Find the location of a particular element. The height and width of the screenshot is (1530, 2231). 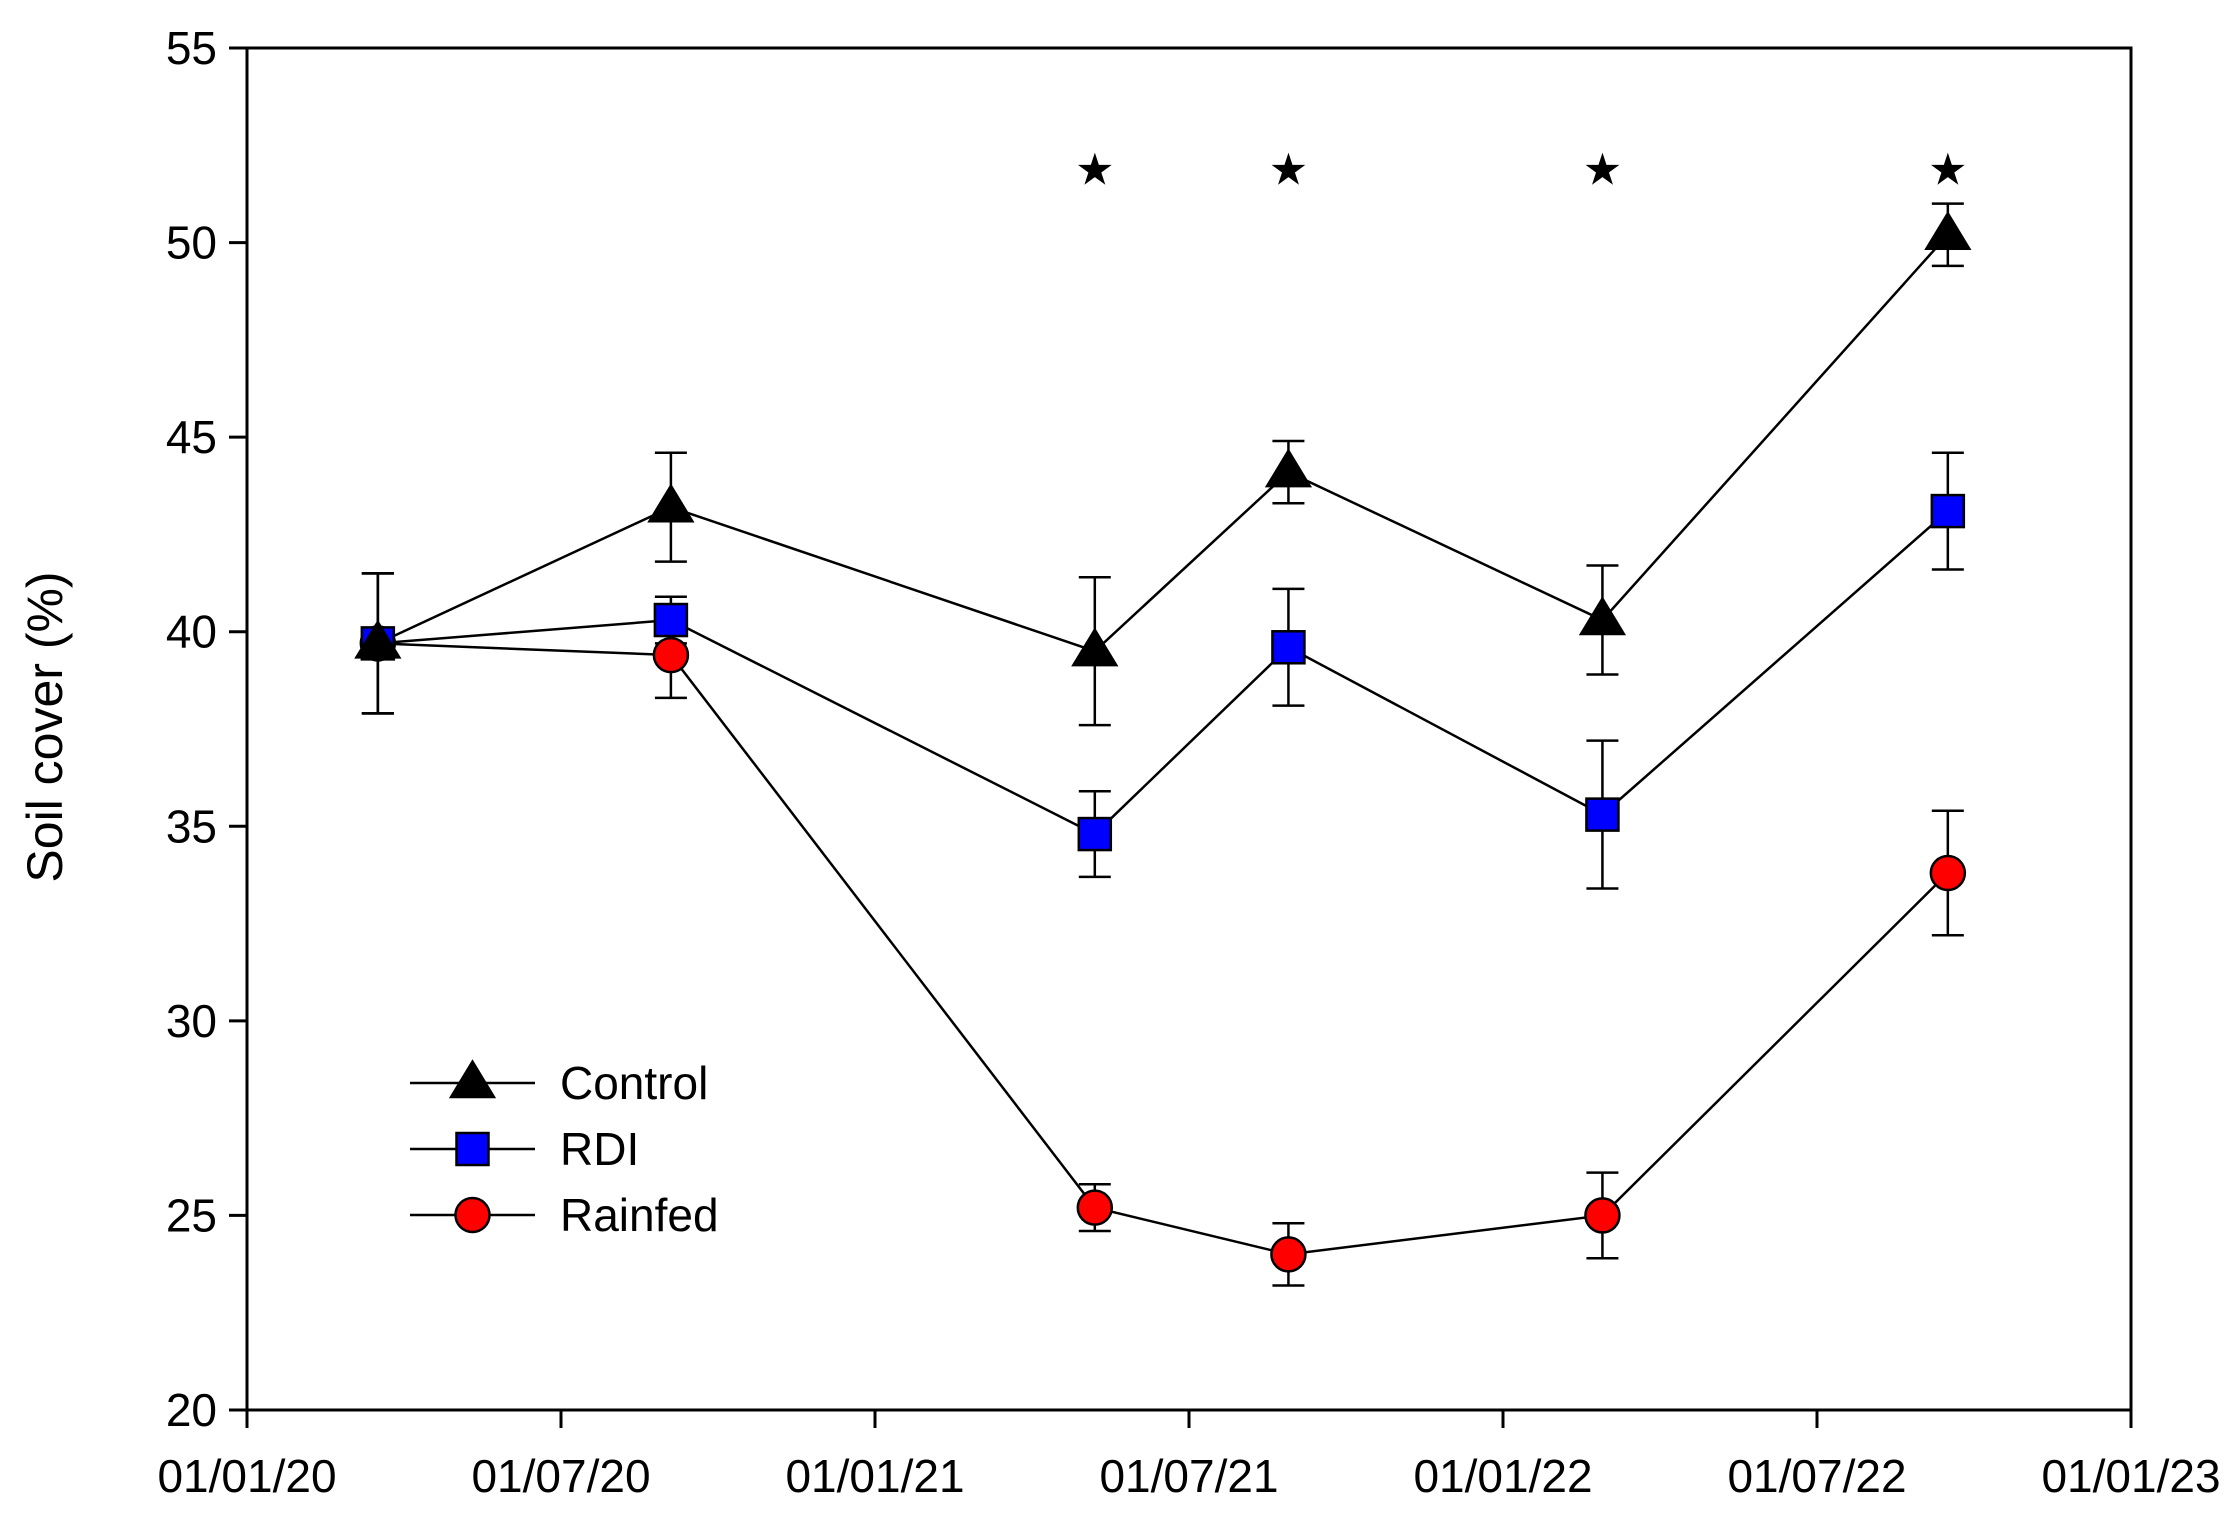

x-tick-label: 01/07/22 is located at coordinates (1816, 1476).